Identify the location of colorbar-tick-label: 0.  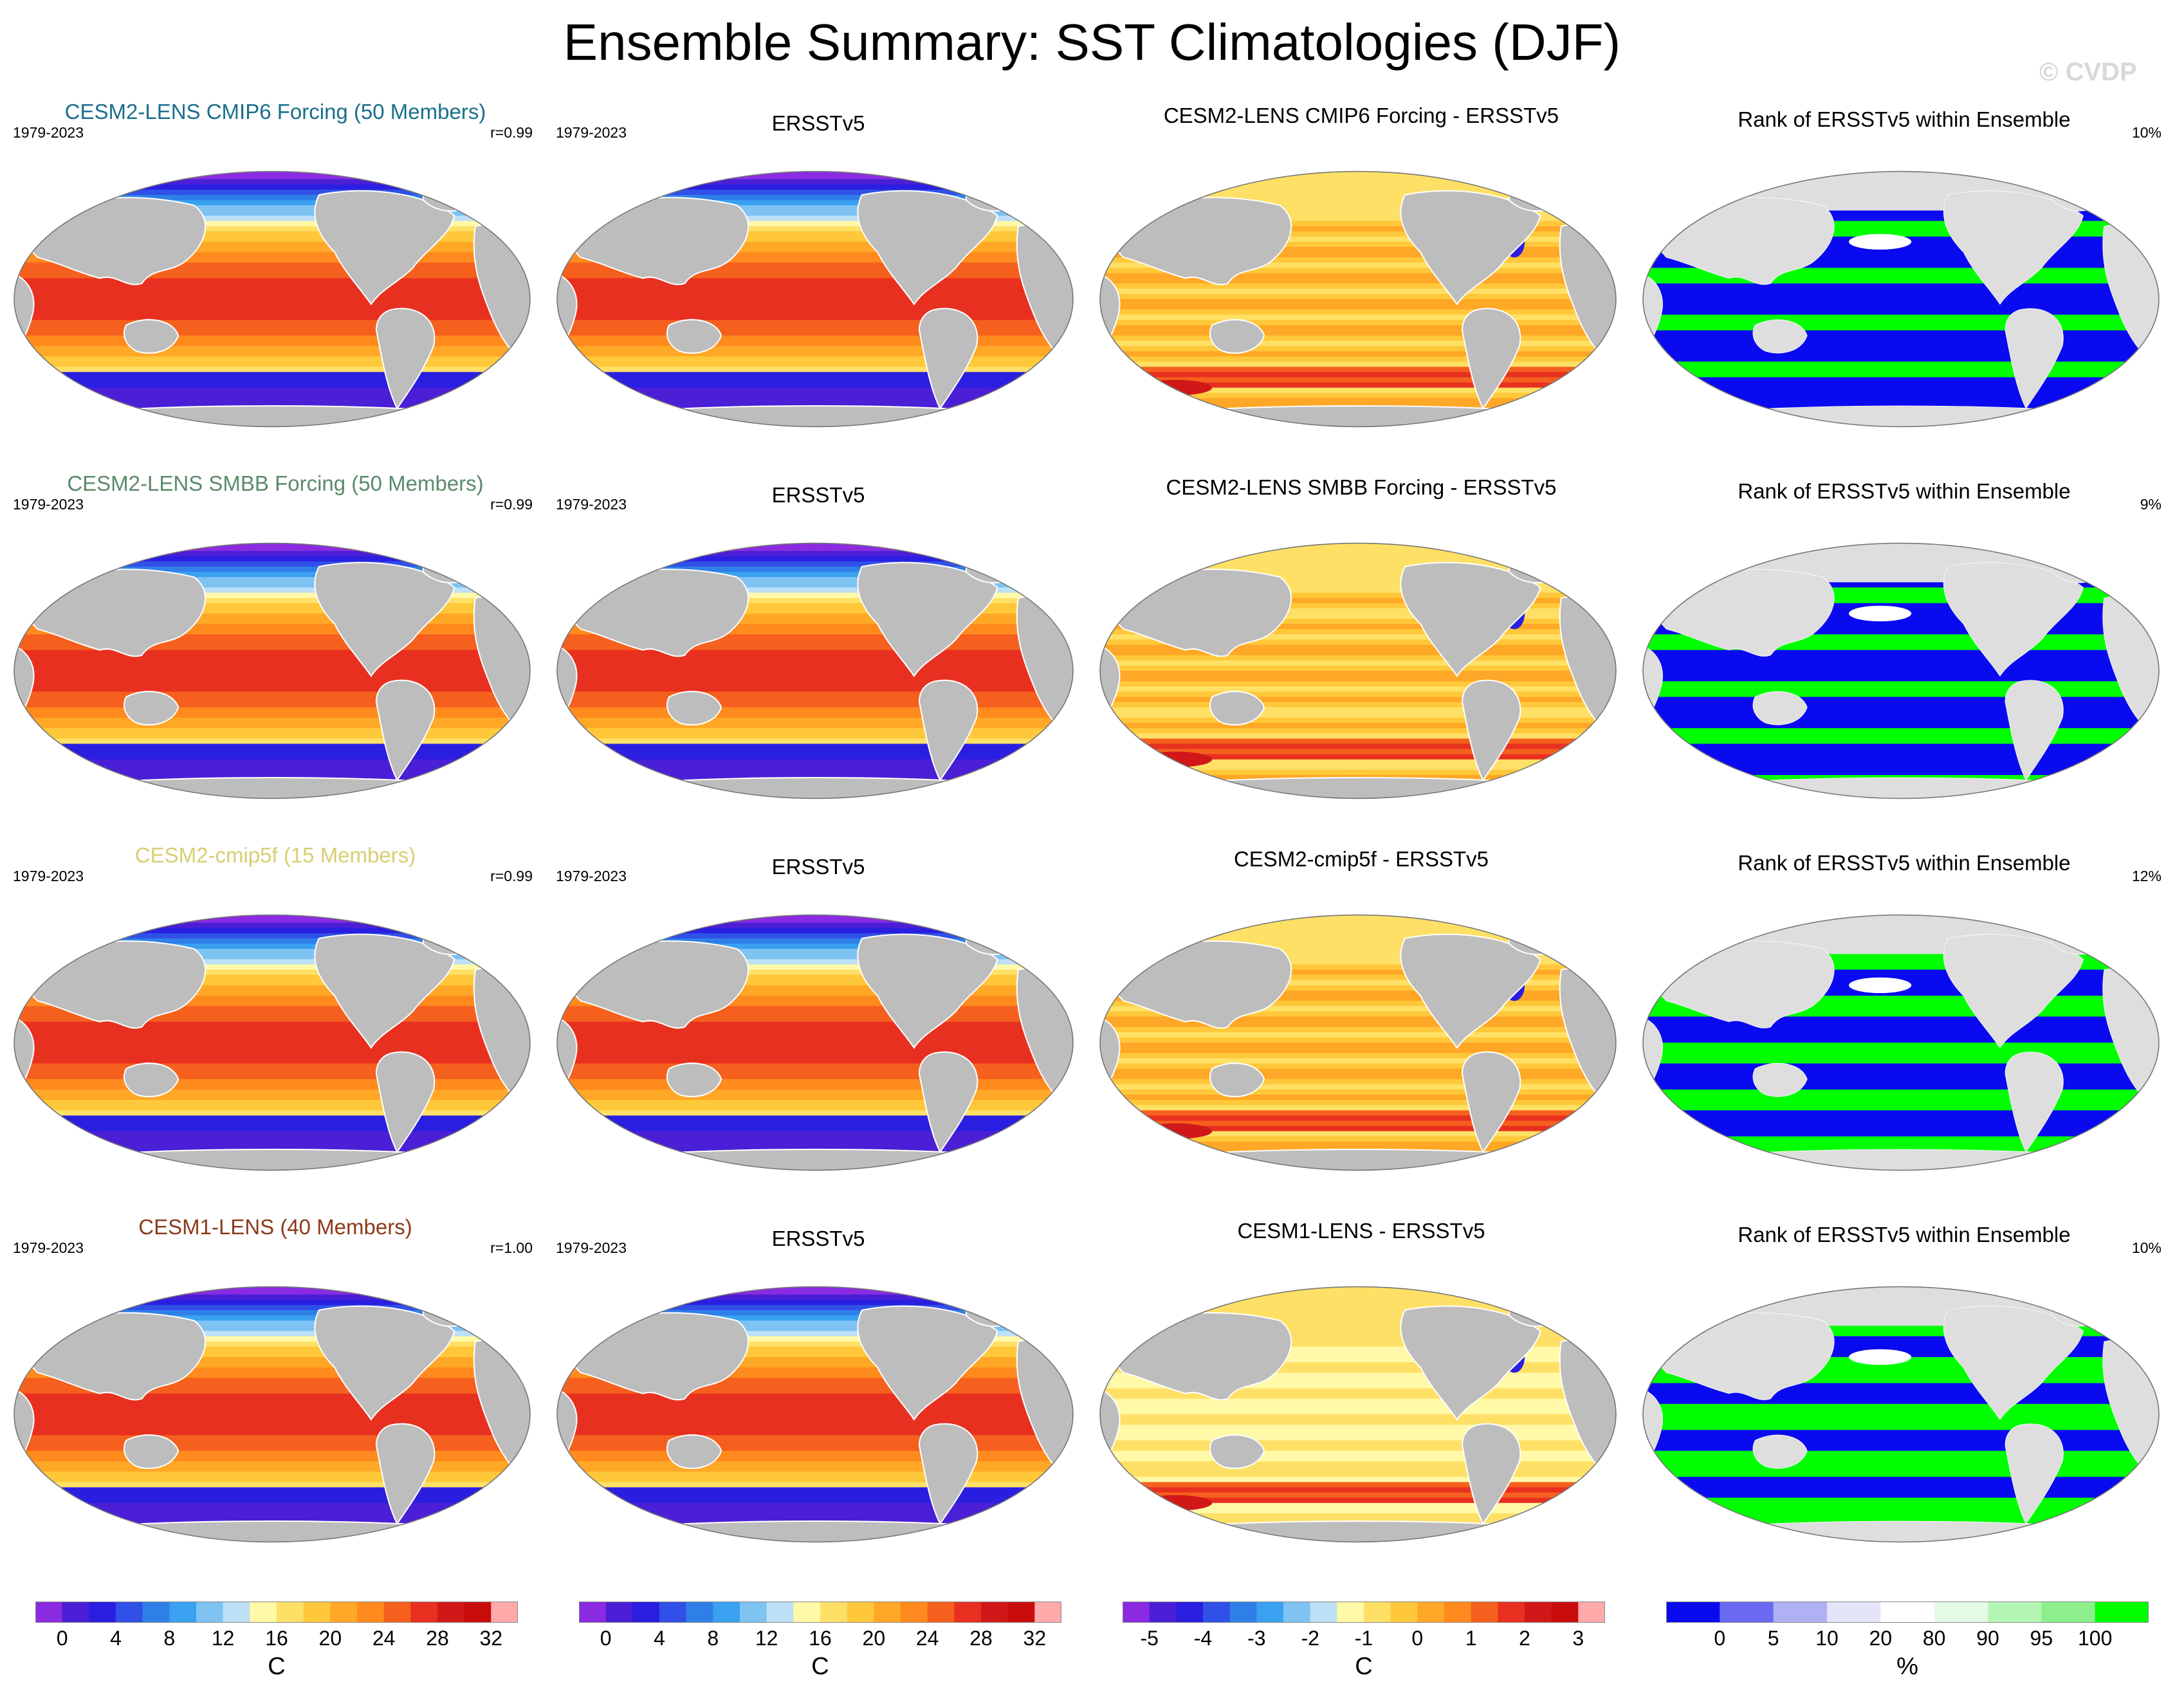
(62, 1638).